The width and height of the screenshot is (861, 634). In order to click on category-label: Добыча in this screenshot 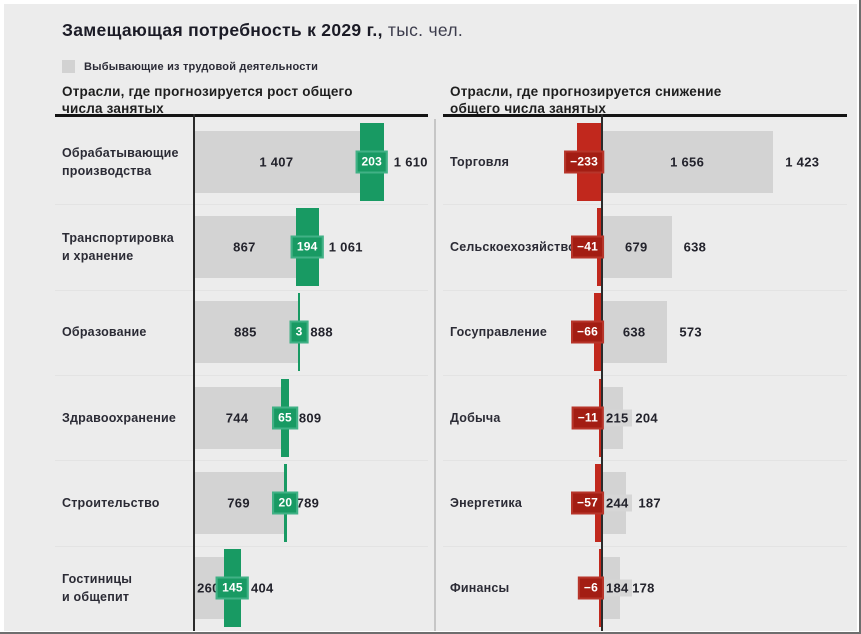, I will do `click(475, 417)`.